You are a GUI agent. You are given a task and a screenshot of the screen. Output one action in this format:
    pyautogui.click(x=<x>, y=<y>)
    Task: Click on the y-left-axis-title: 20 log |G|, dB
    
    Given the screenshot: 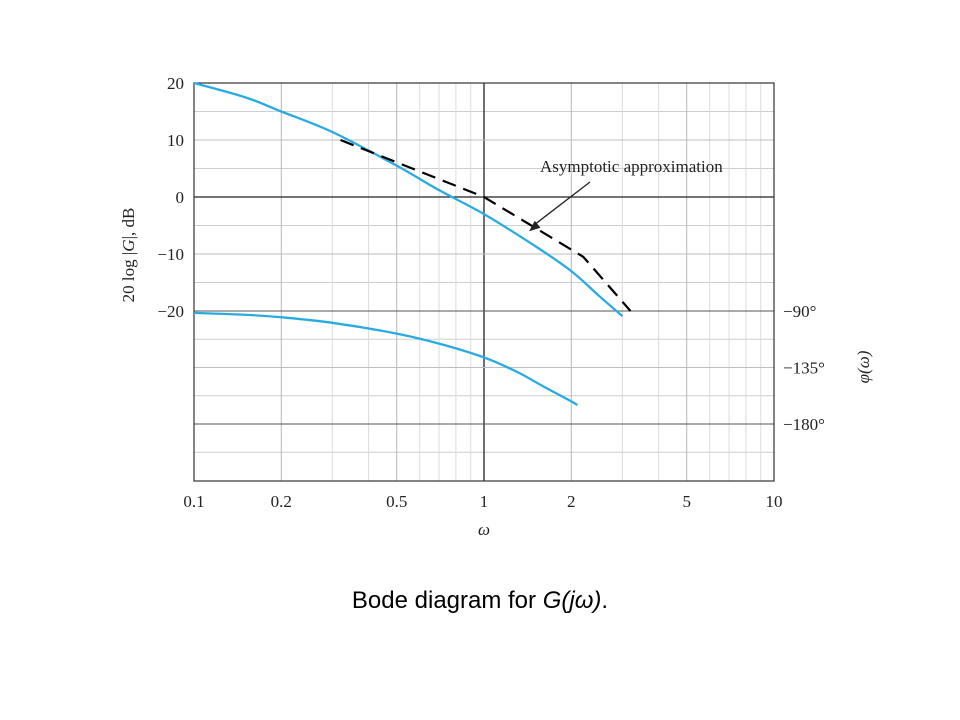 What is the action you would take?
    pyautogui.click(x=128, y=255)
    